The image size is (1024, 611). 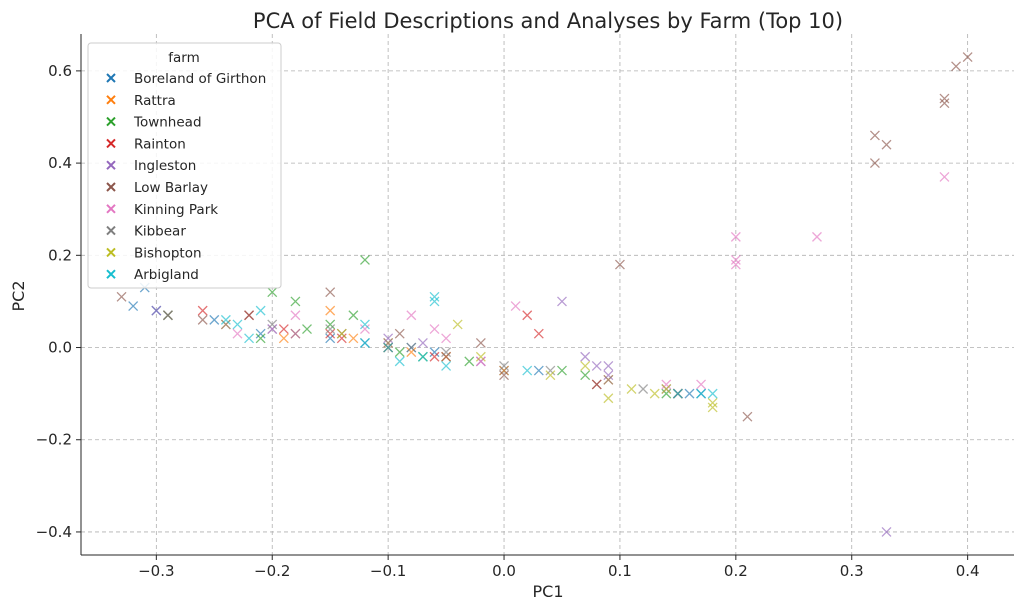 I want to click on legend-box, so click(x=184, y=165).